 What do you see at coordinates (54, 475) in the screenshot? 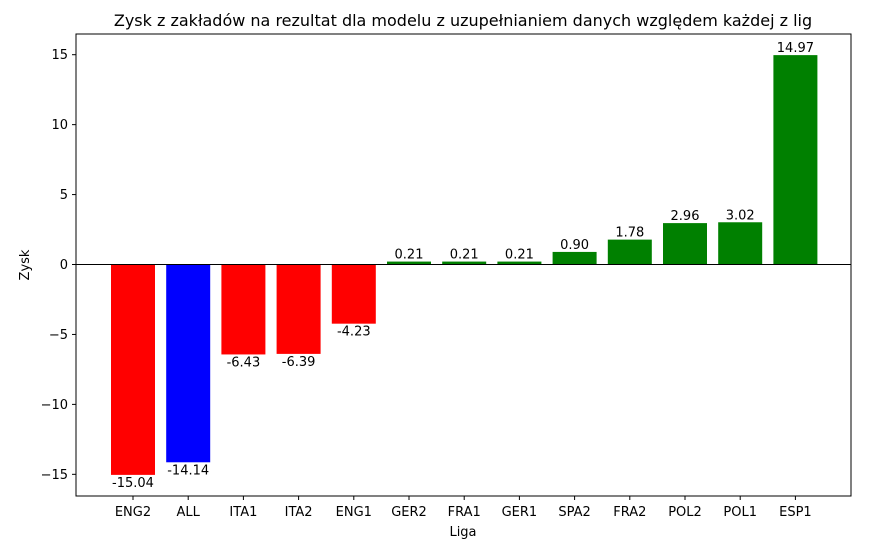
I see `y-tick-label: −15` at bounding box center [54, 475].